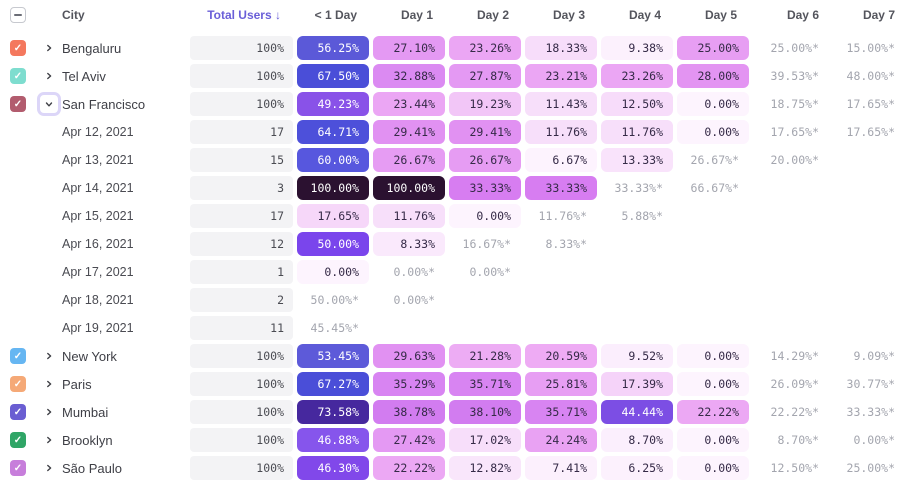 The image size is (920, 483). Describe the element at coordinates (561, 440) in the screenshot. I see `retention-cell-day-3: 24.24%` at that location.